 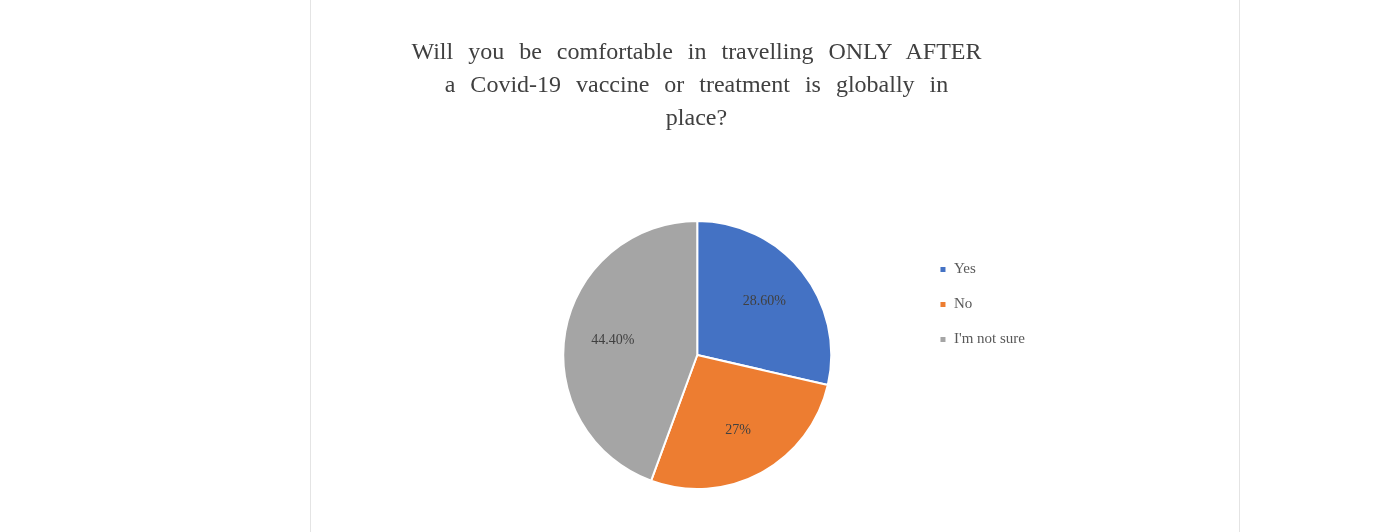 What do you see at coordinates (696, 84) in the screenshot?
I see `chart-title: Will you be comfortable in travelling ONLY AFTER a Covid-19 vaccine or treatment is globally in place?` at bounding box center [696, 84].